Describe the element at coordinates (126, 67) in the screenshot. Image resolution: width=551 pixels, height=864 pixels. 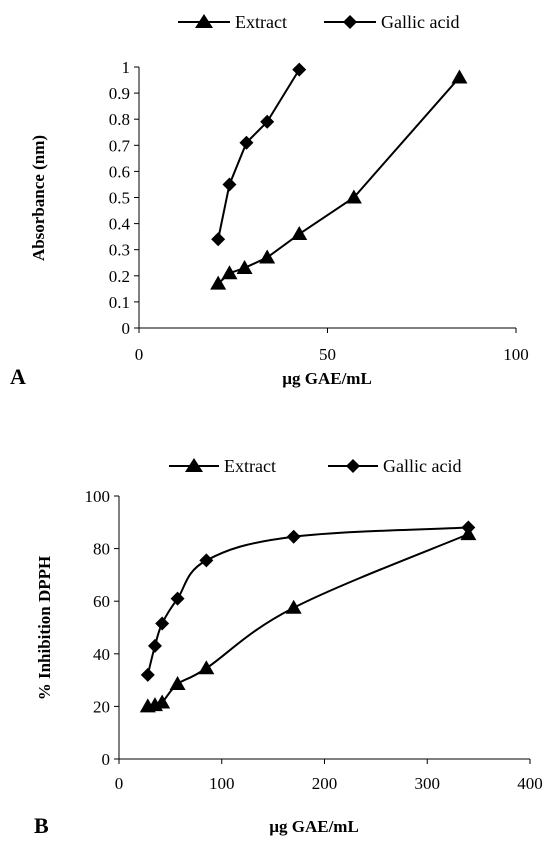
I see `chart-a-y-tick-label: 1` at that location.